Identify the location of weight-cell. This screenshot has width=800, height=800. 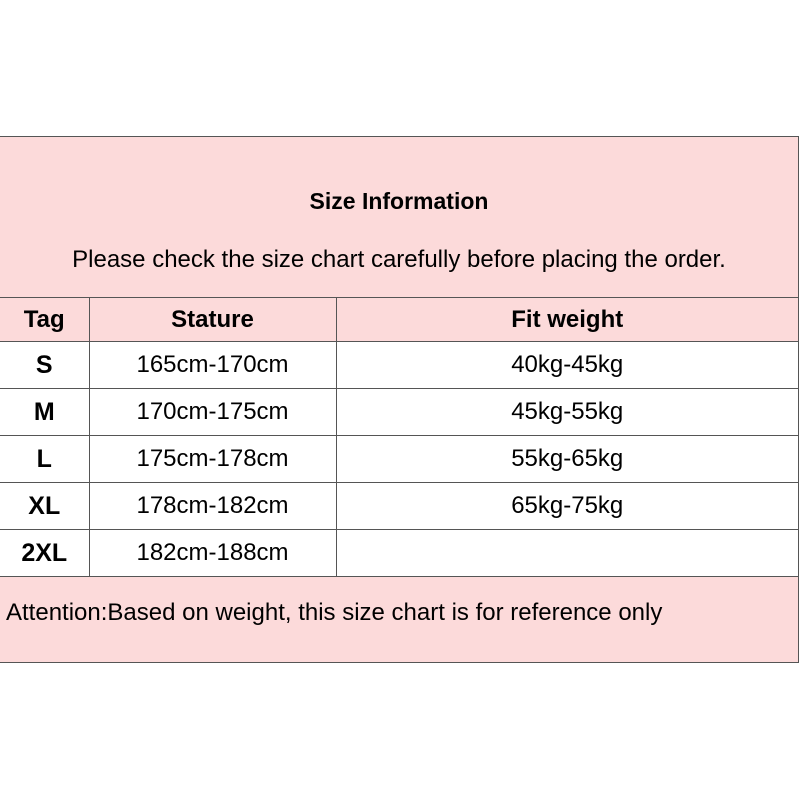
(566, 553).